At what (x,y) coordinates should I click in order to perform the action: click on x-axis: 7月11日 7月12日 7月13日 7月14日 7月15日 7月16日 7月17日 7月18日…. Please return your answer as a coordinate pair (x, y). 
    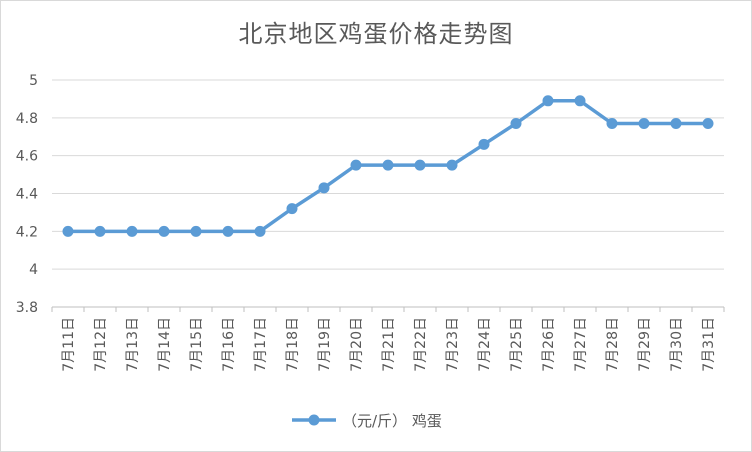
    Looking at the image, I should click on (388, 339).